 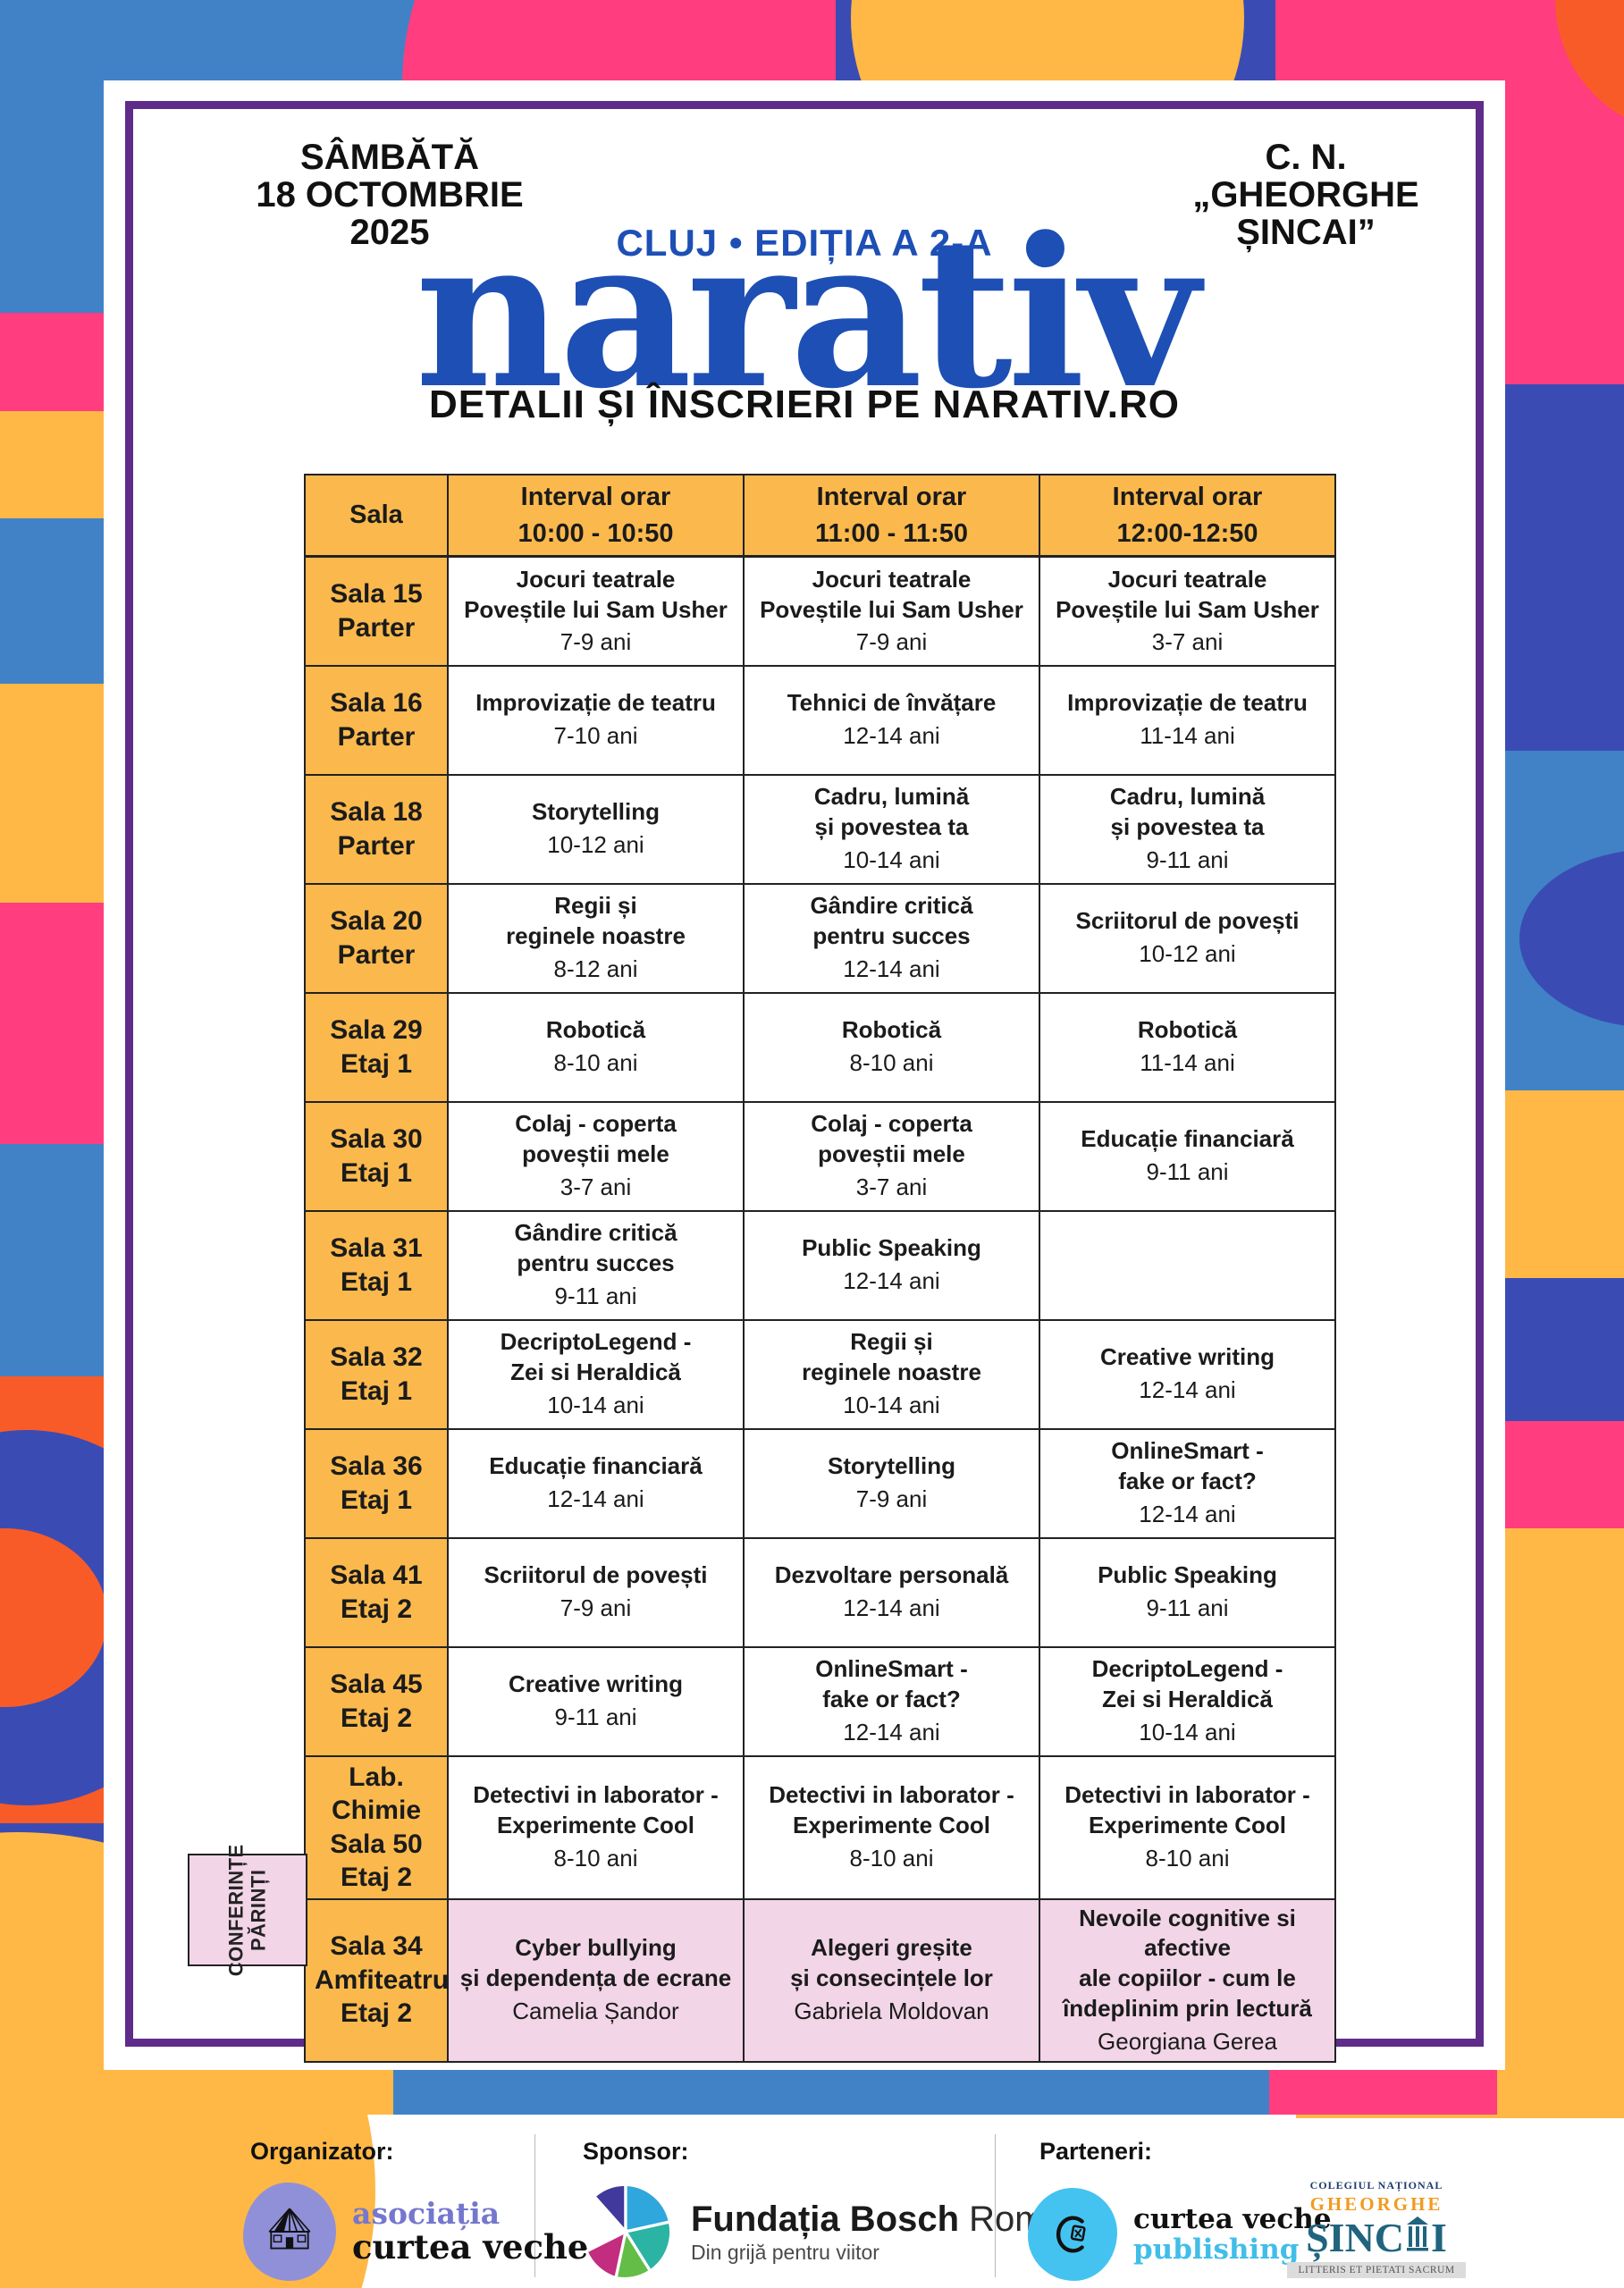 I want to click on school-logo-sincai: ȘINC I, so click(x=1376, y=2237).